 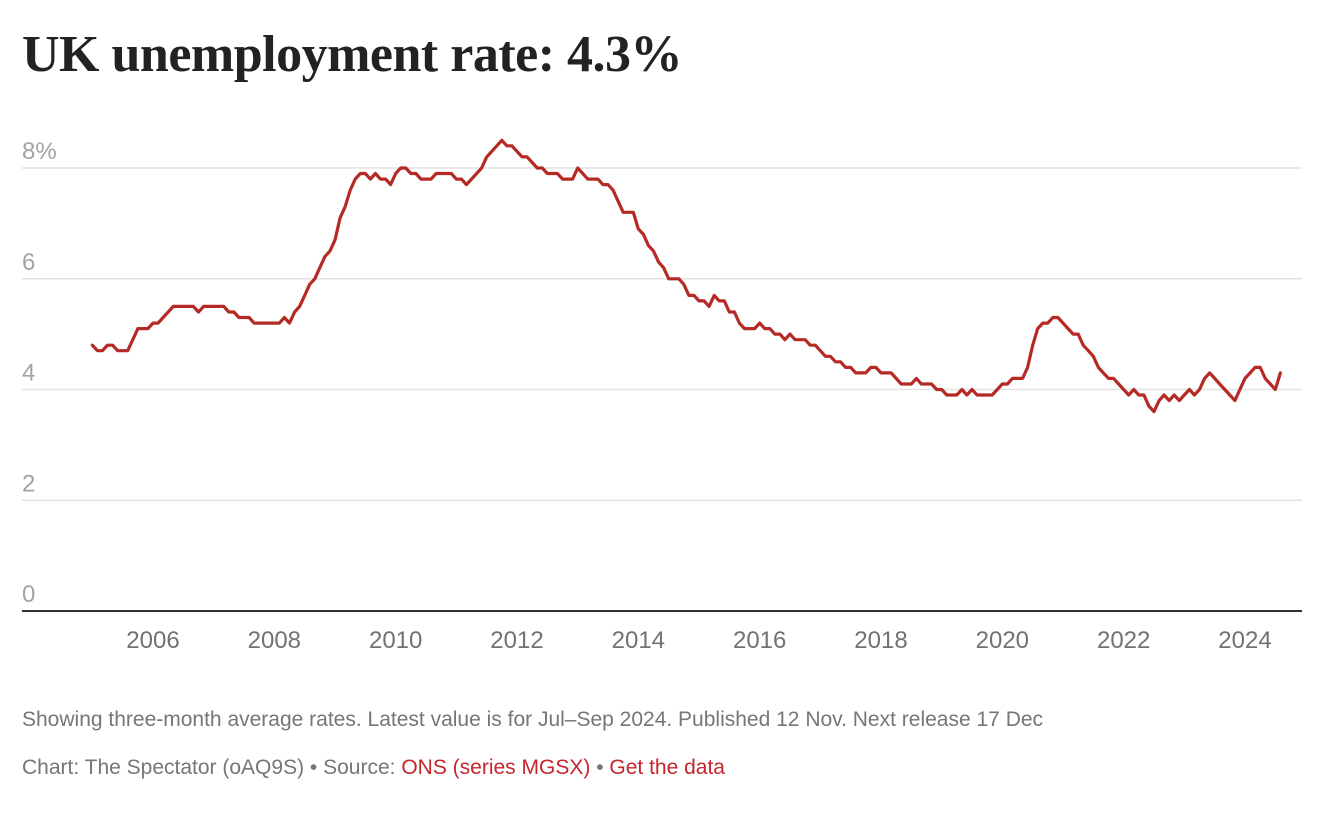 What do you see at coordinates (352, 54) in the screenshot?
I see `chart-title: UK unemployment rate: 4.3%` at bounding box center [352, 54].